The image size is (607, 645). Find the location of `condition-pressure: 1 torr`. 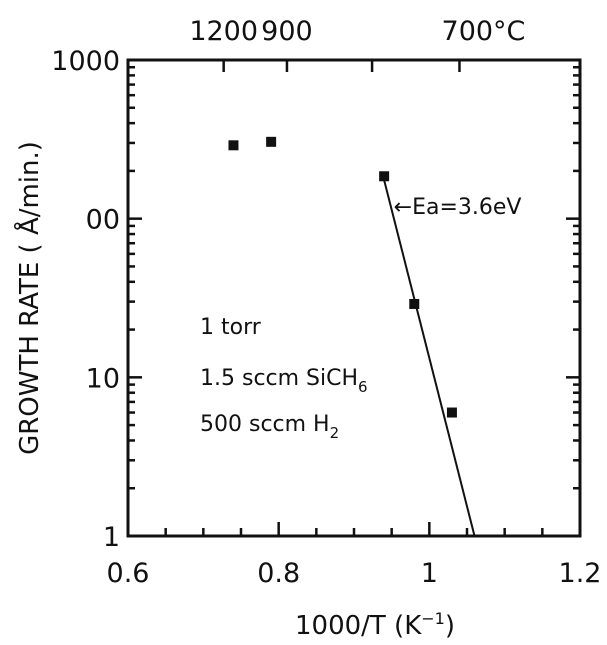

condition-pressure: 1 torr is located at coordinates (231, 327).